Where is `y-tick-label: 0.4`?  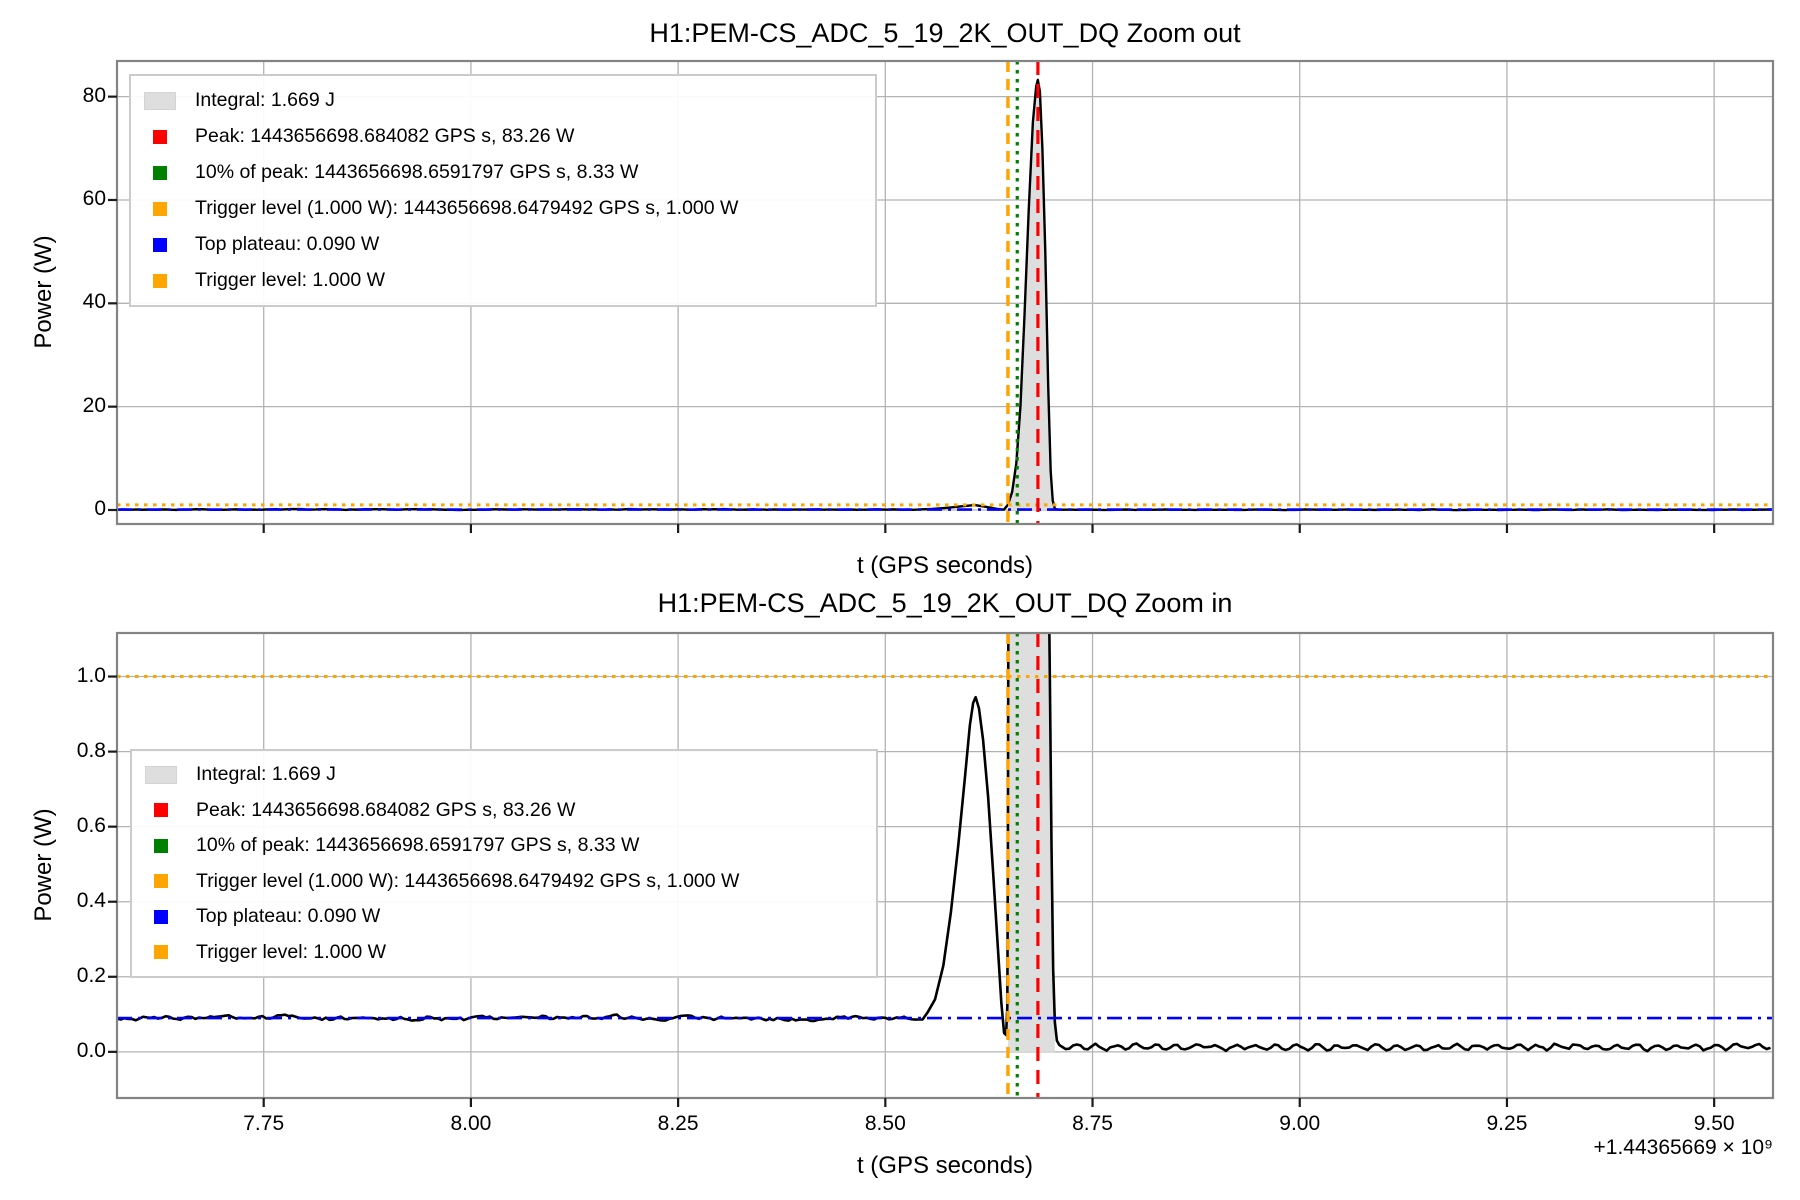 y-tick-label: 0.4 is located at coordinates (91, 900).